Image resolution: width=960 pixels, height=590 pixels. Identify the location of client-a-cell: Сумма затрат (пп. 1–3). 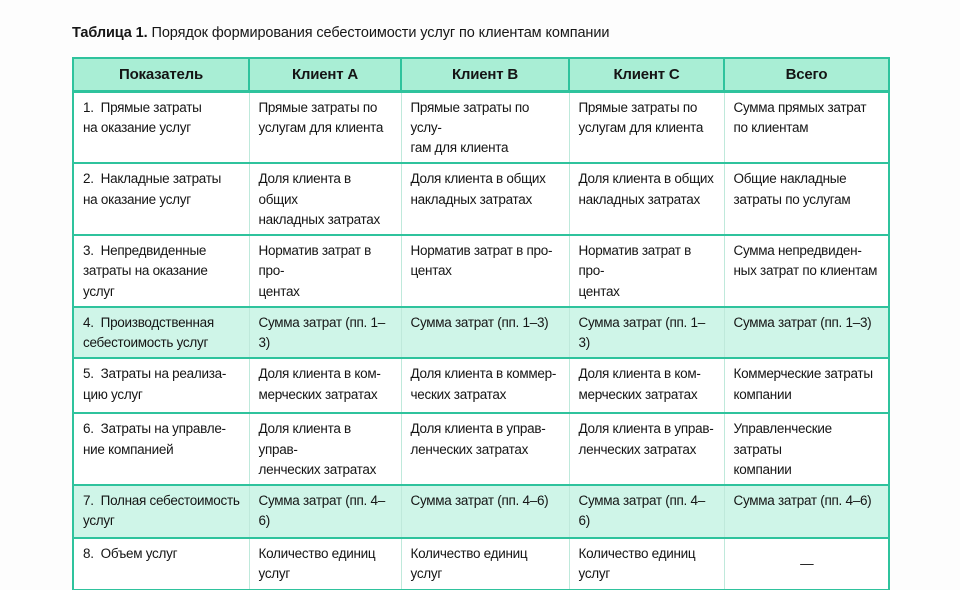
(325, 332).